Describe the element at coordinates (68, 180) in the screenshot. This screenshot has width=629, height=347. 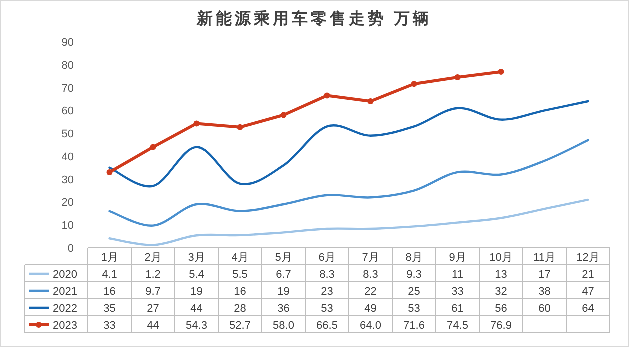
I see `y-tick-label: 30` at that location.